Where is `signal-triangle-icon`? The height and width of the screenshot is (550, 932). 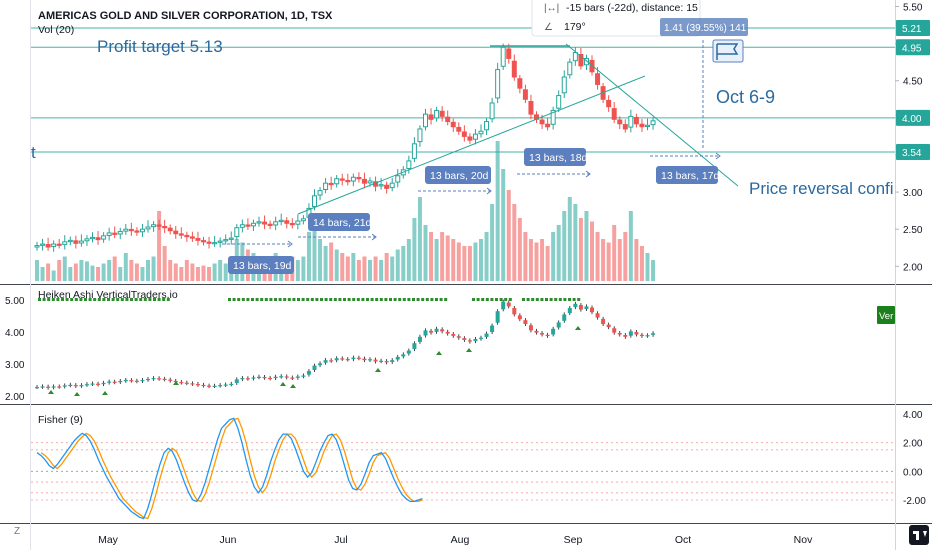 signal-triangle-icon is located at coordinates (283, 384).